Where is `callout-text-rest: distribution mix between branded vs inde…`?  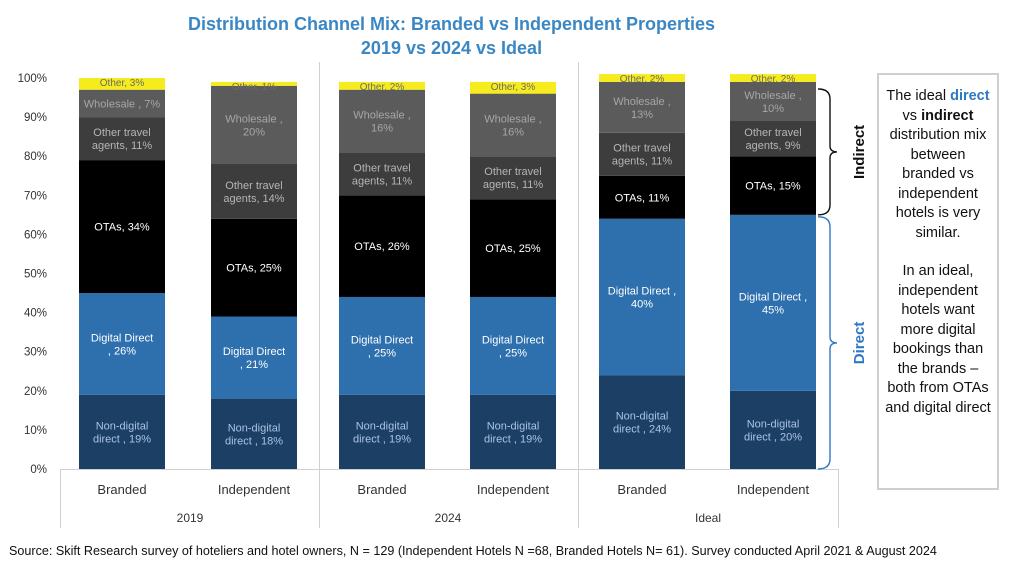 callout-text-rest: distribution mix between branded vs inde… is located at coordinates (938, 184).